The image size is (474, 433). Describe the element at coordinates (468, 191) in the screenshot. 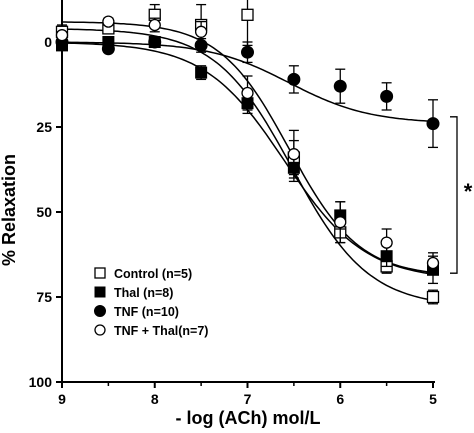

I see `significance-star: *` at that location.